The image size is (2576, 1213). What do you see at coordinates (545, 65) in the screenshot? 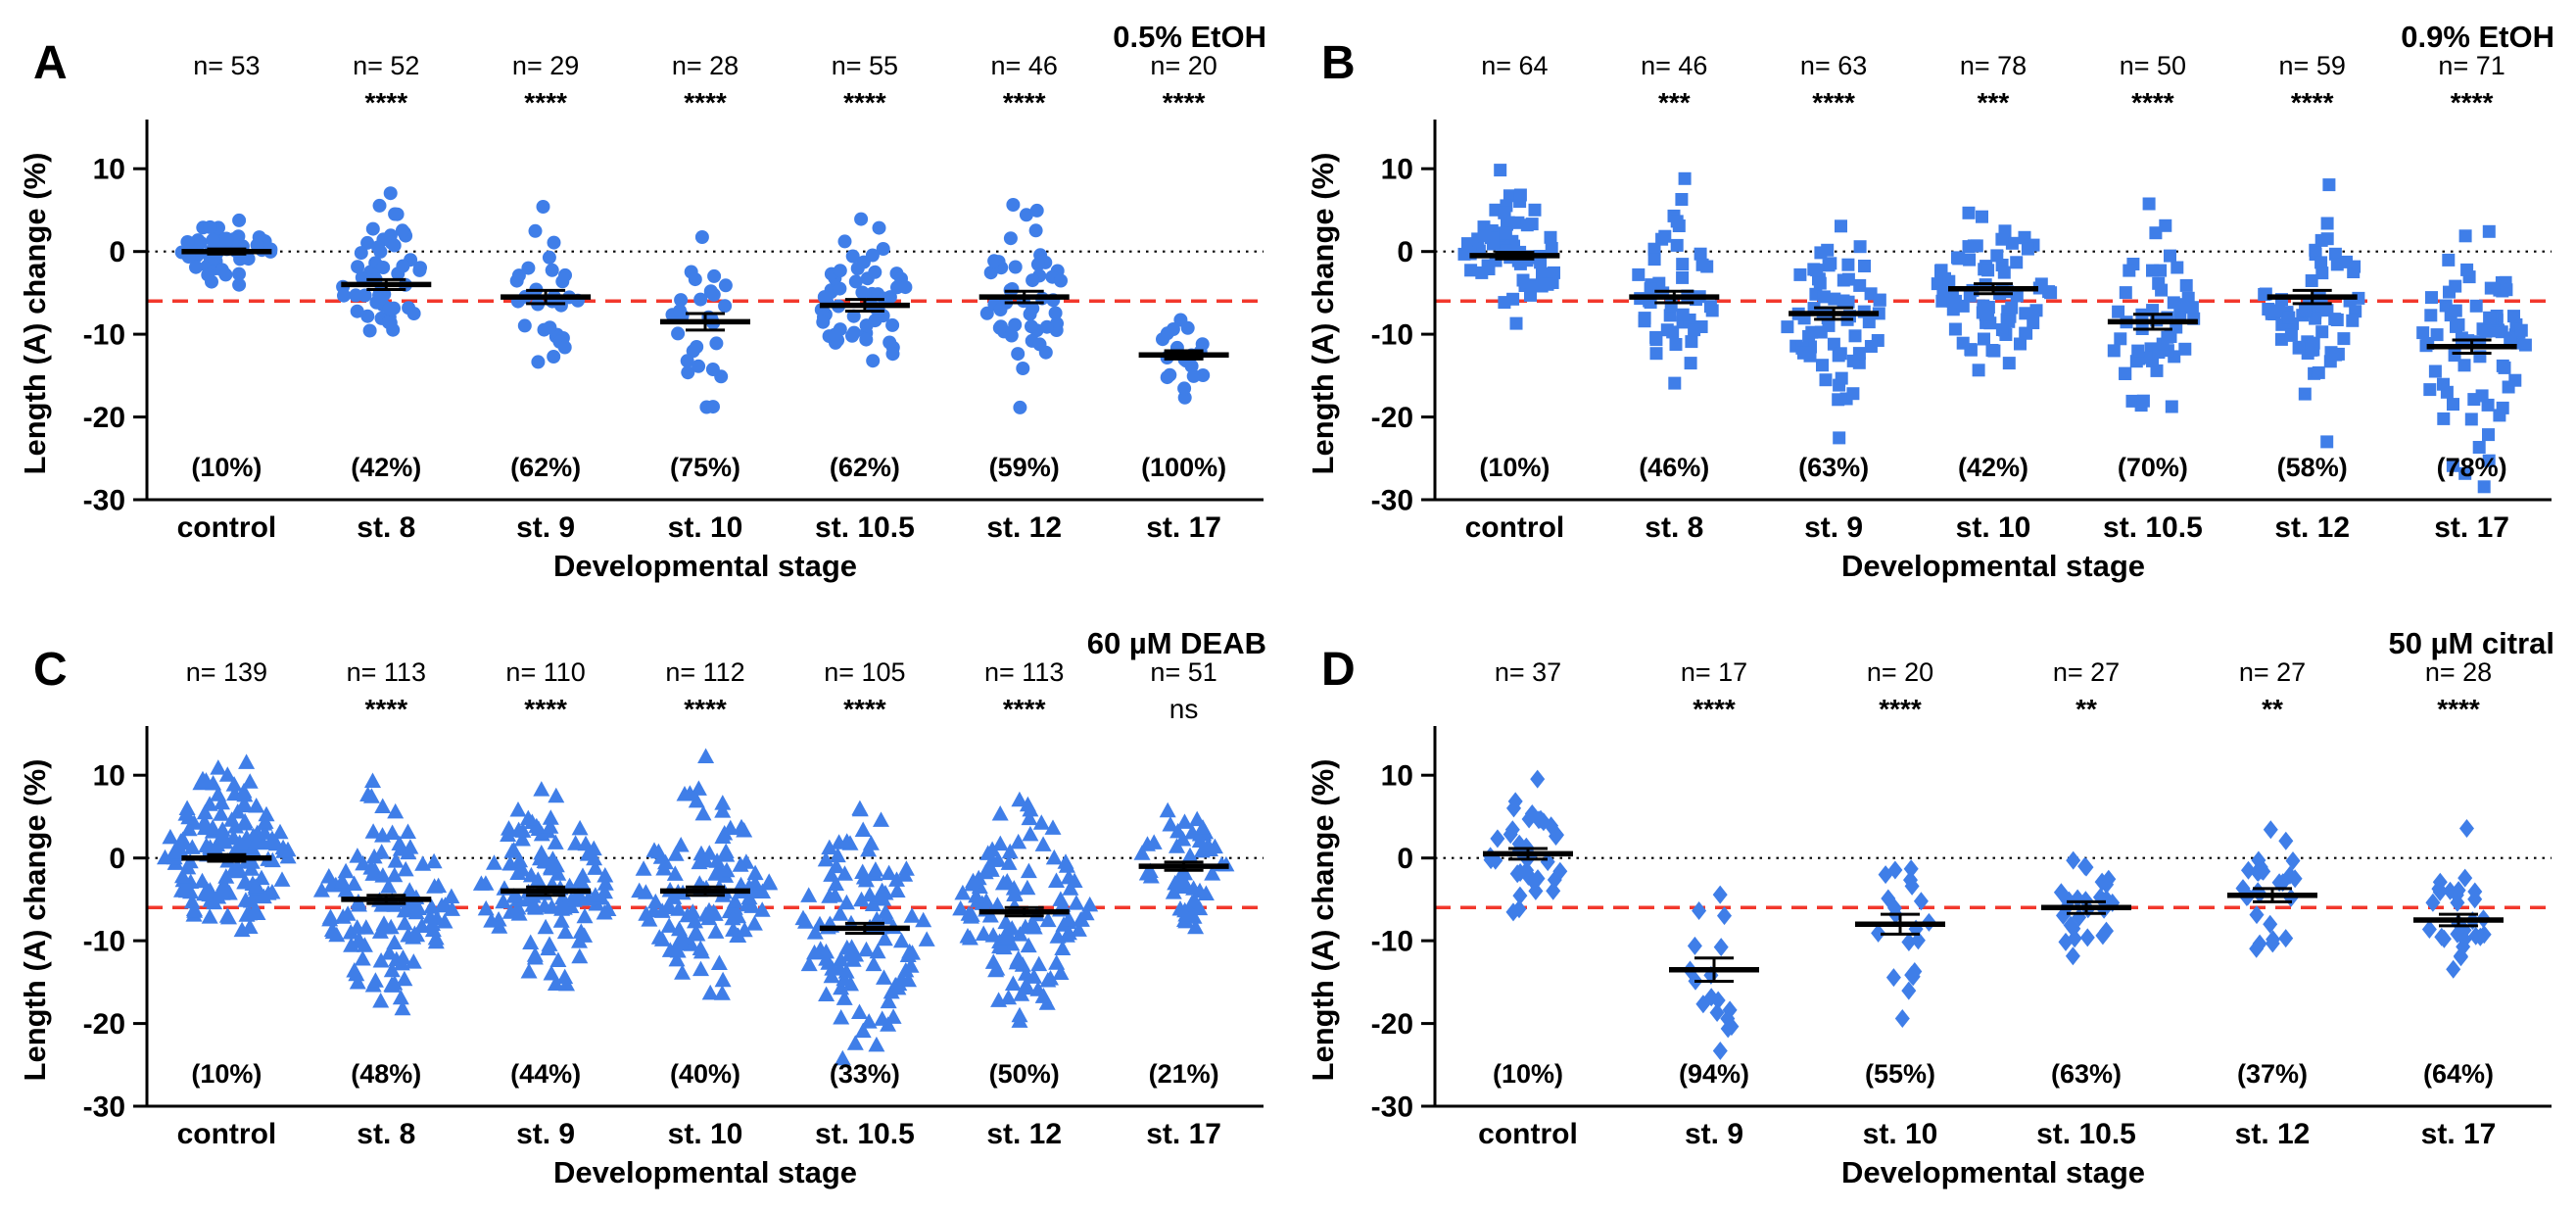
I see `n-count-label: n= 29` at bounding box center [545, 65].